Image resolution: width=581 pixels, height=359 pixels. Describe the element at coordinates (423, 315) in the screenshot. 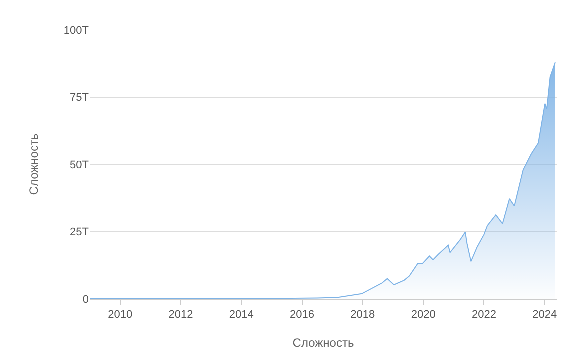

I see `x-tick-label: 2020` at that location.